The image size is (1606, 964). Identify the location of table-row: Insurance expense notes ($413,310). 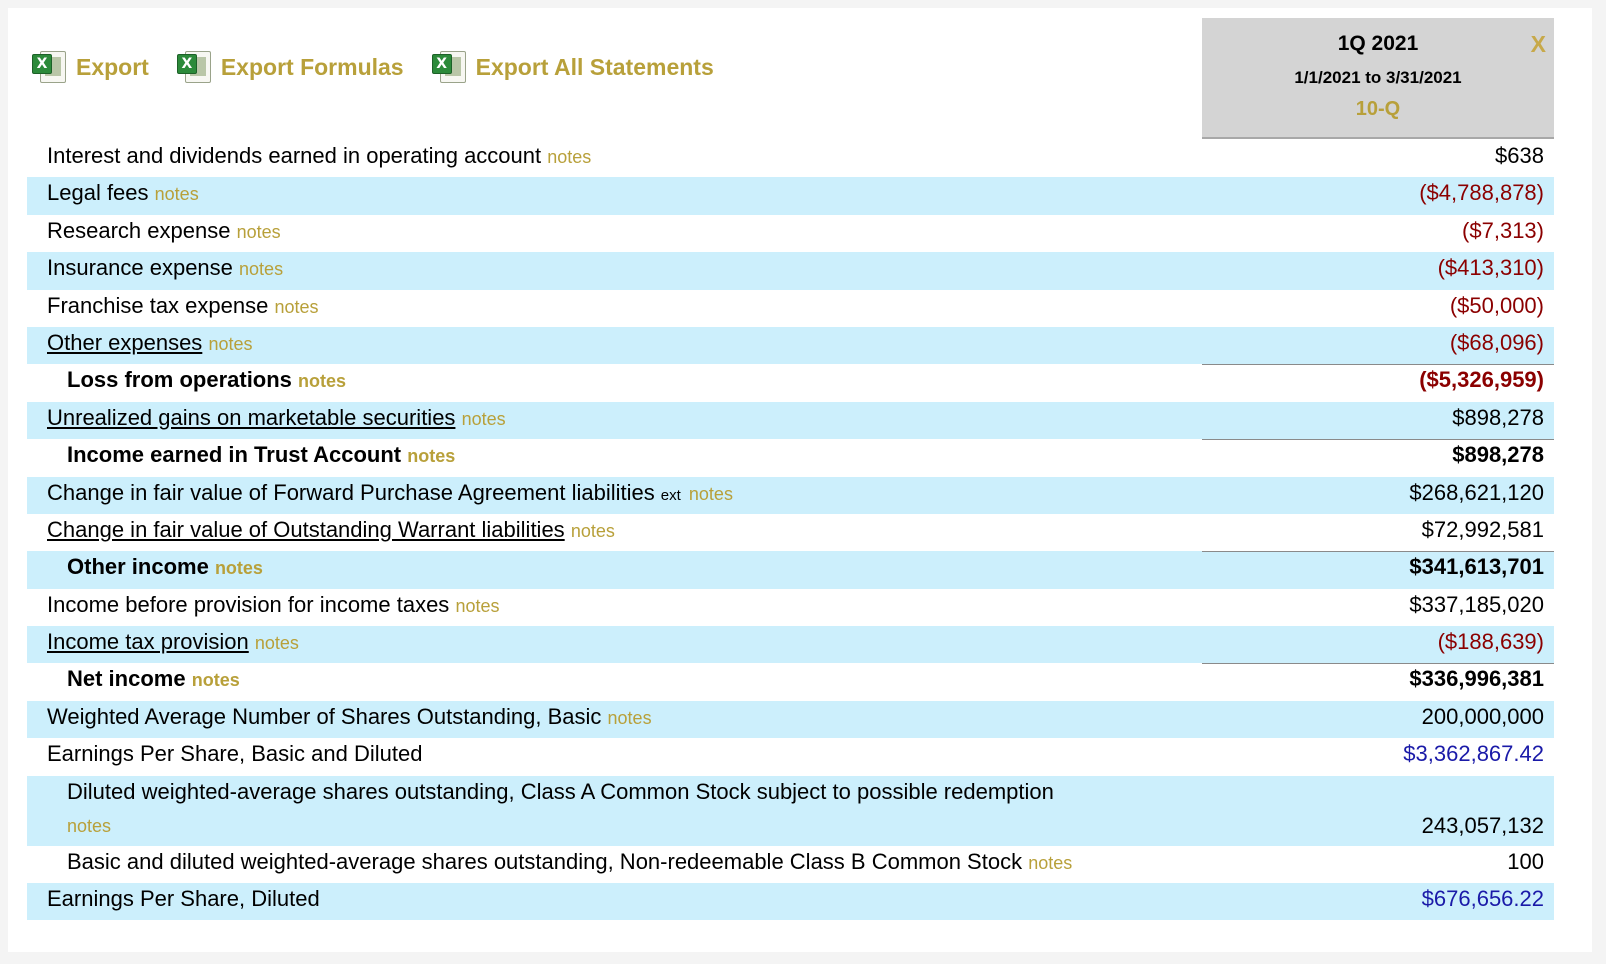
(790, 271).